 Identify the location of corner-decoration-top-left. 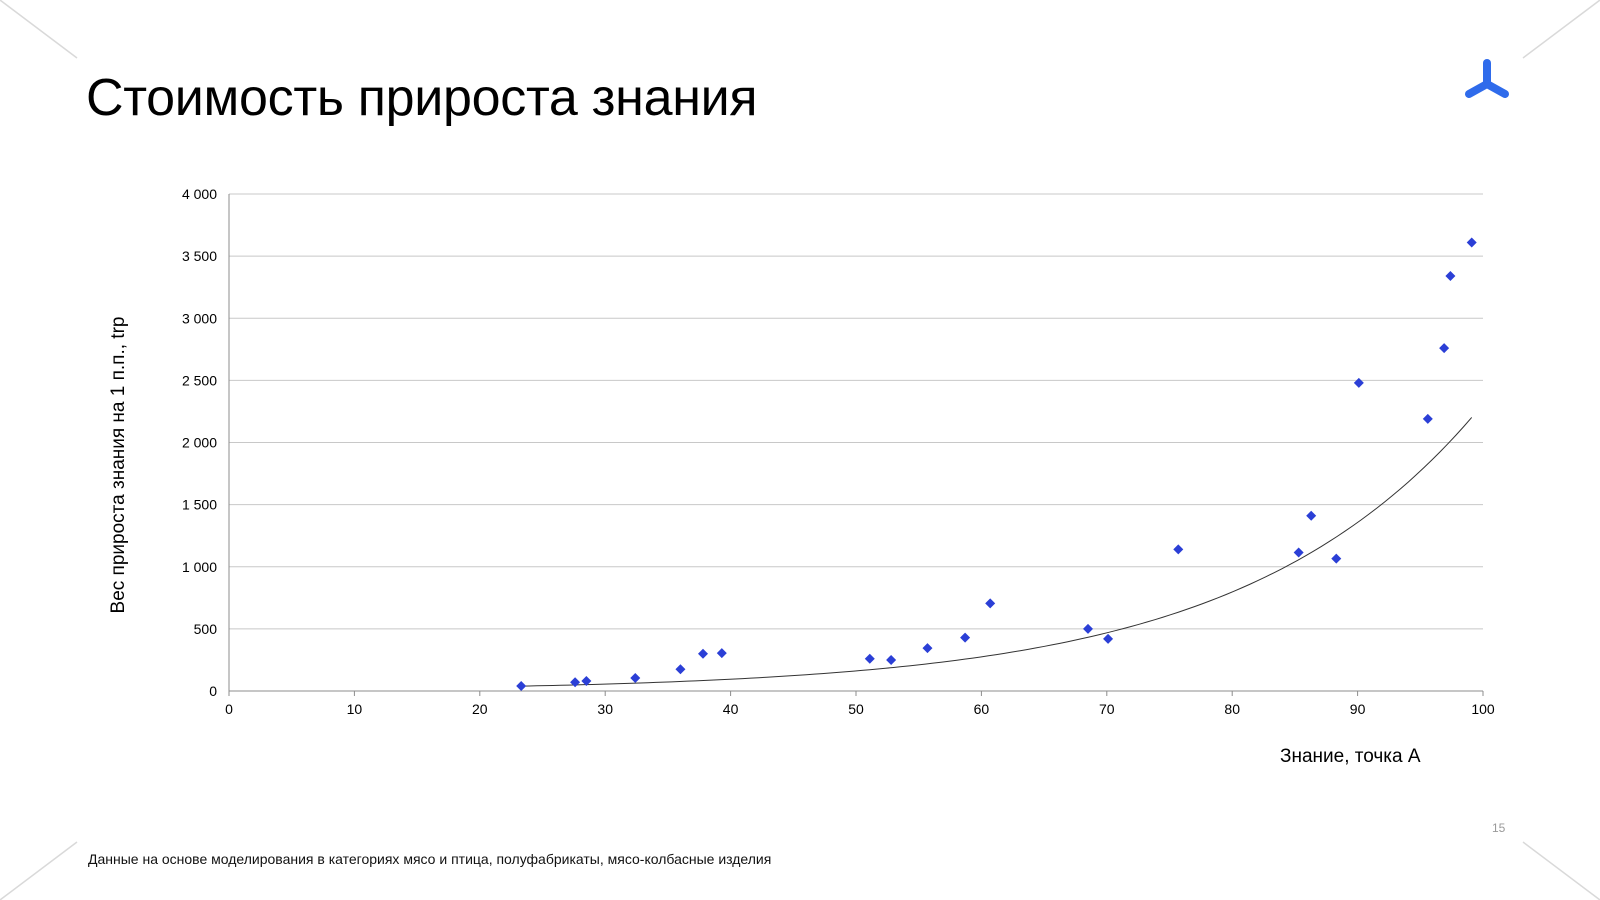
(39, 29).